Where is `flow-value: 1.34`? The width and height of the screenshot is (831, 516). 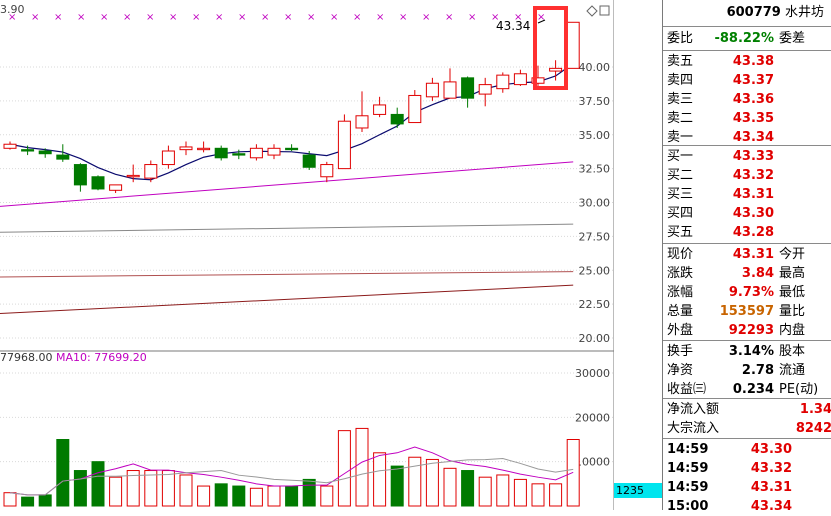
flow-value: 1.34 is located at coordinates (815, 409).